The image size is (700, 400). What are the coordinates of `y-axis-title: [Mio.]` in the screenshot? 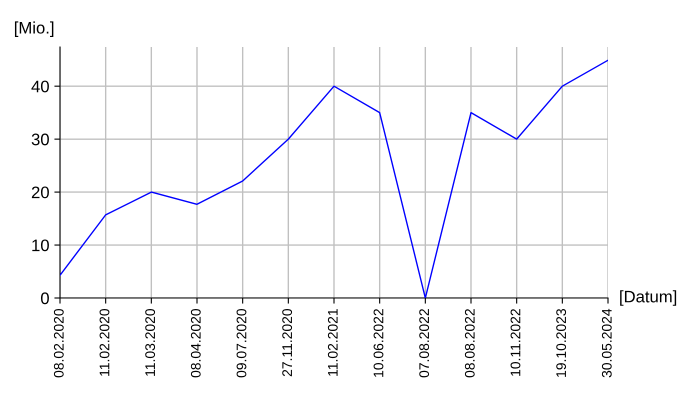 It's located at (34, 29).